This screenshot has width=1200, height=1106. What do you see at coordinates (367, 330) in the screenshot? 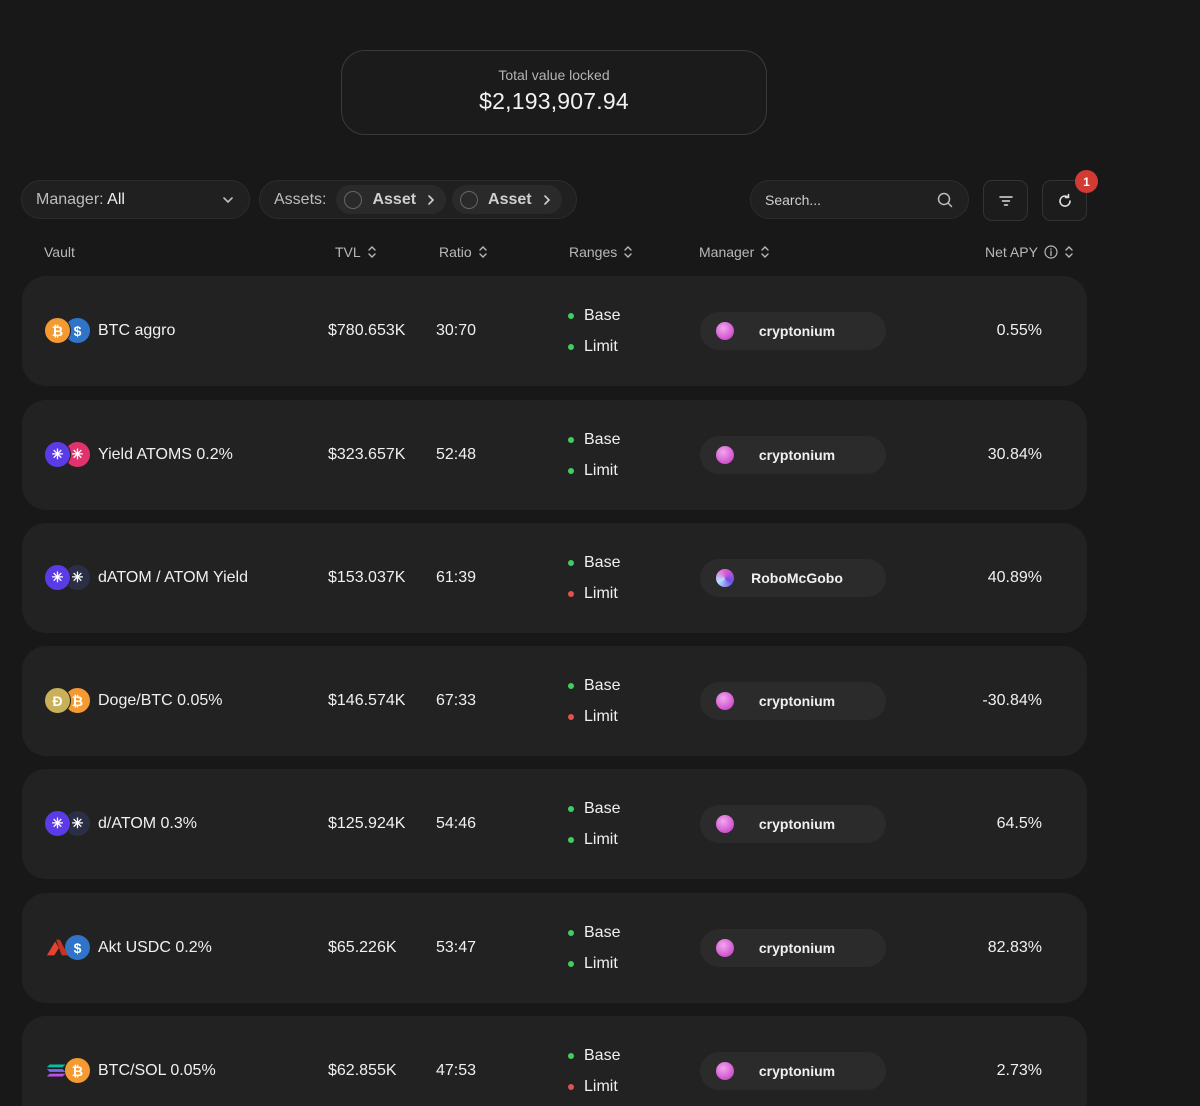
I see `vault-tvl: $780.653K` at bounding box center [367, 330].